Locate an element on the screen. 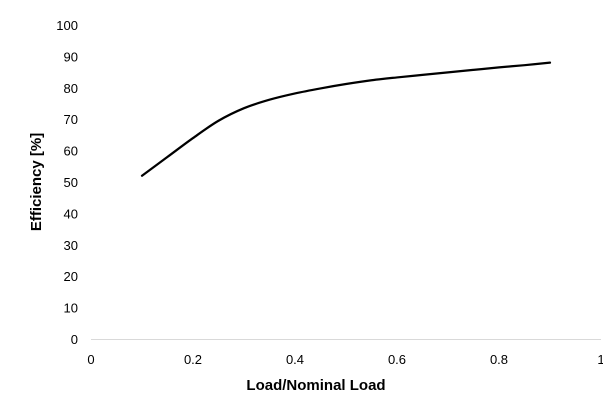  y-tick-label: 10 is located at coordinates (71, 308).